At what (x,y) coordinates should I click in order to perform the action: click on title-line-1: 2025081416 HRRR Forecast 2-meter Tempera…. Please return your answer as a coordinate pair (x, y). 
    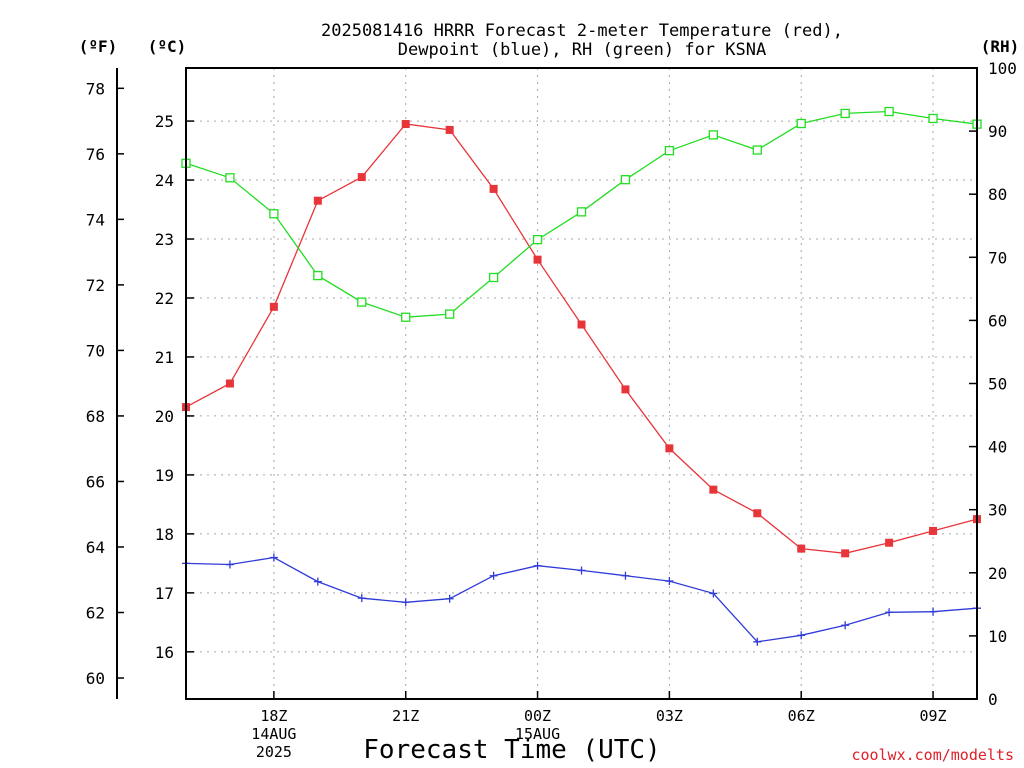
    Looking at the image, I should click on (582, 31).